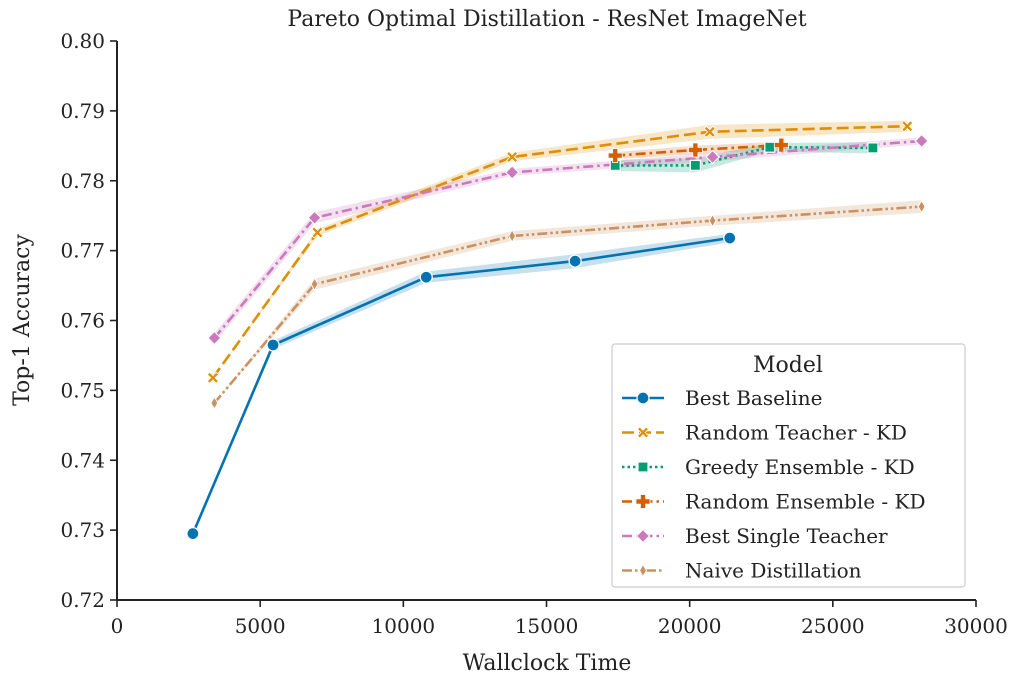 The image size is (1014, 676). Describe the element at coordinates (82, 600) in the screenshot. I see `y-tick-label: 0.72` at that location.